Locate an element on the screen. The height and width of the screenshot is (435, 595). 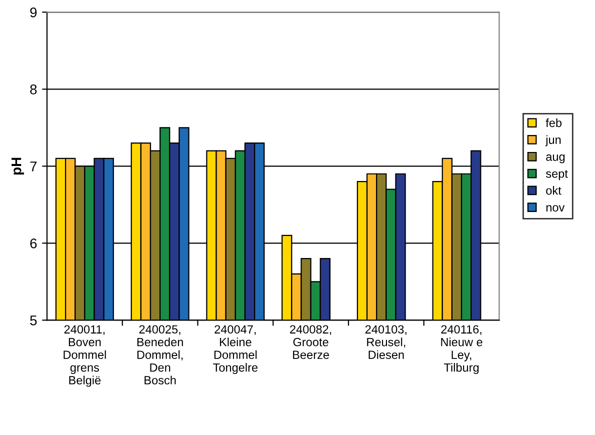
legend-label: feb is located at coordinates (554, 123).